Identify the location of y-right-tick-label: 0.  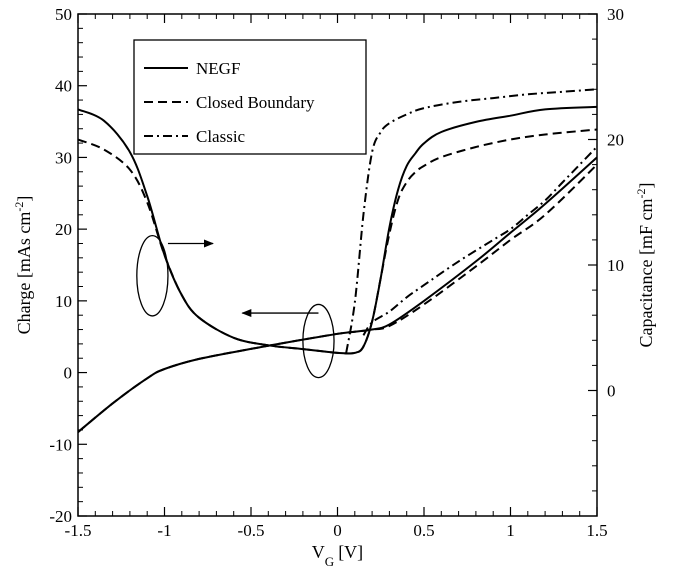
(611, 391).